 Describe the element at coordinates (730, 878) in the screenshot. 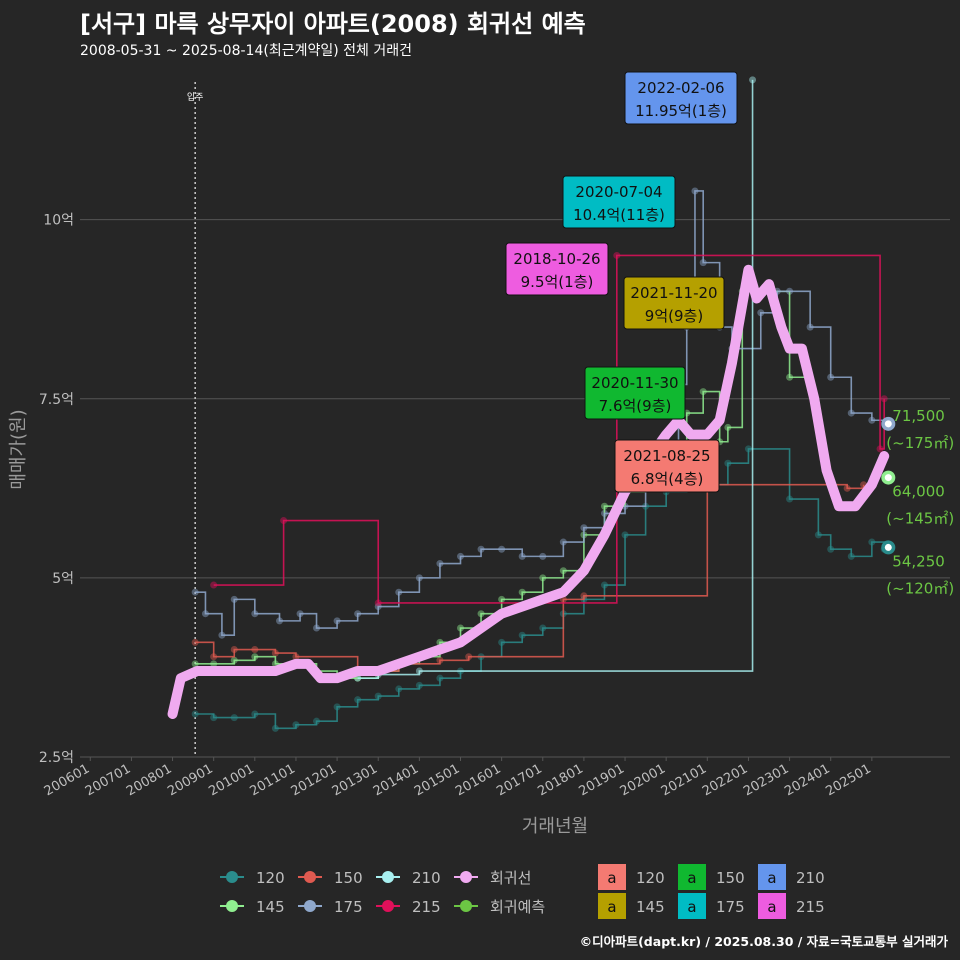

I see `legend-box-label: 150` at that location.